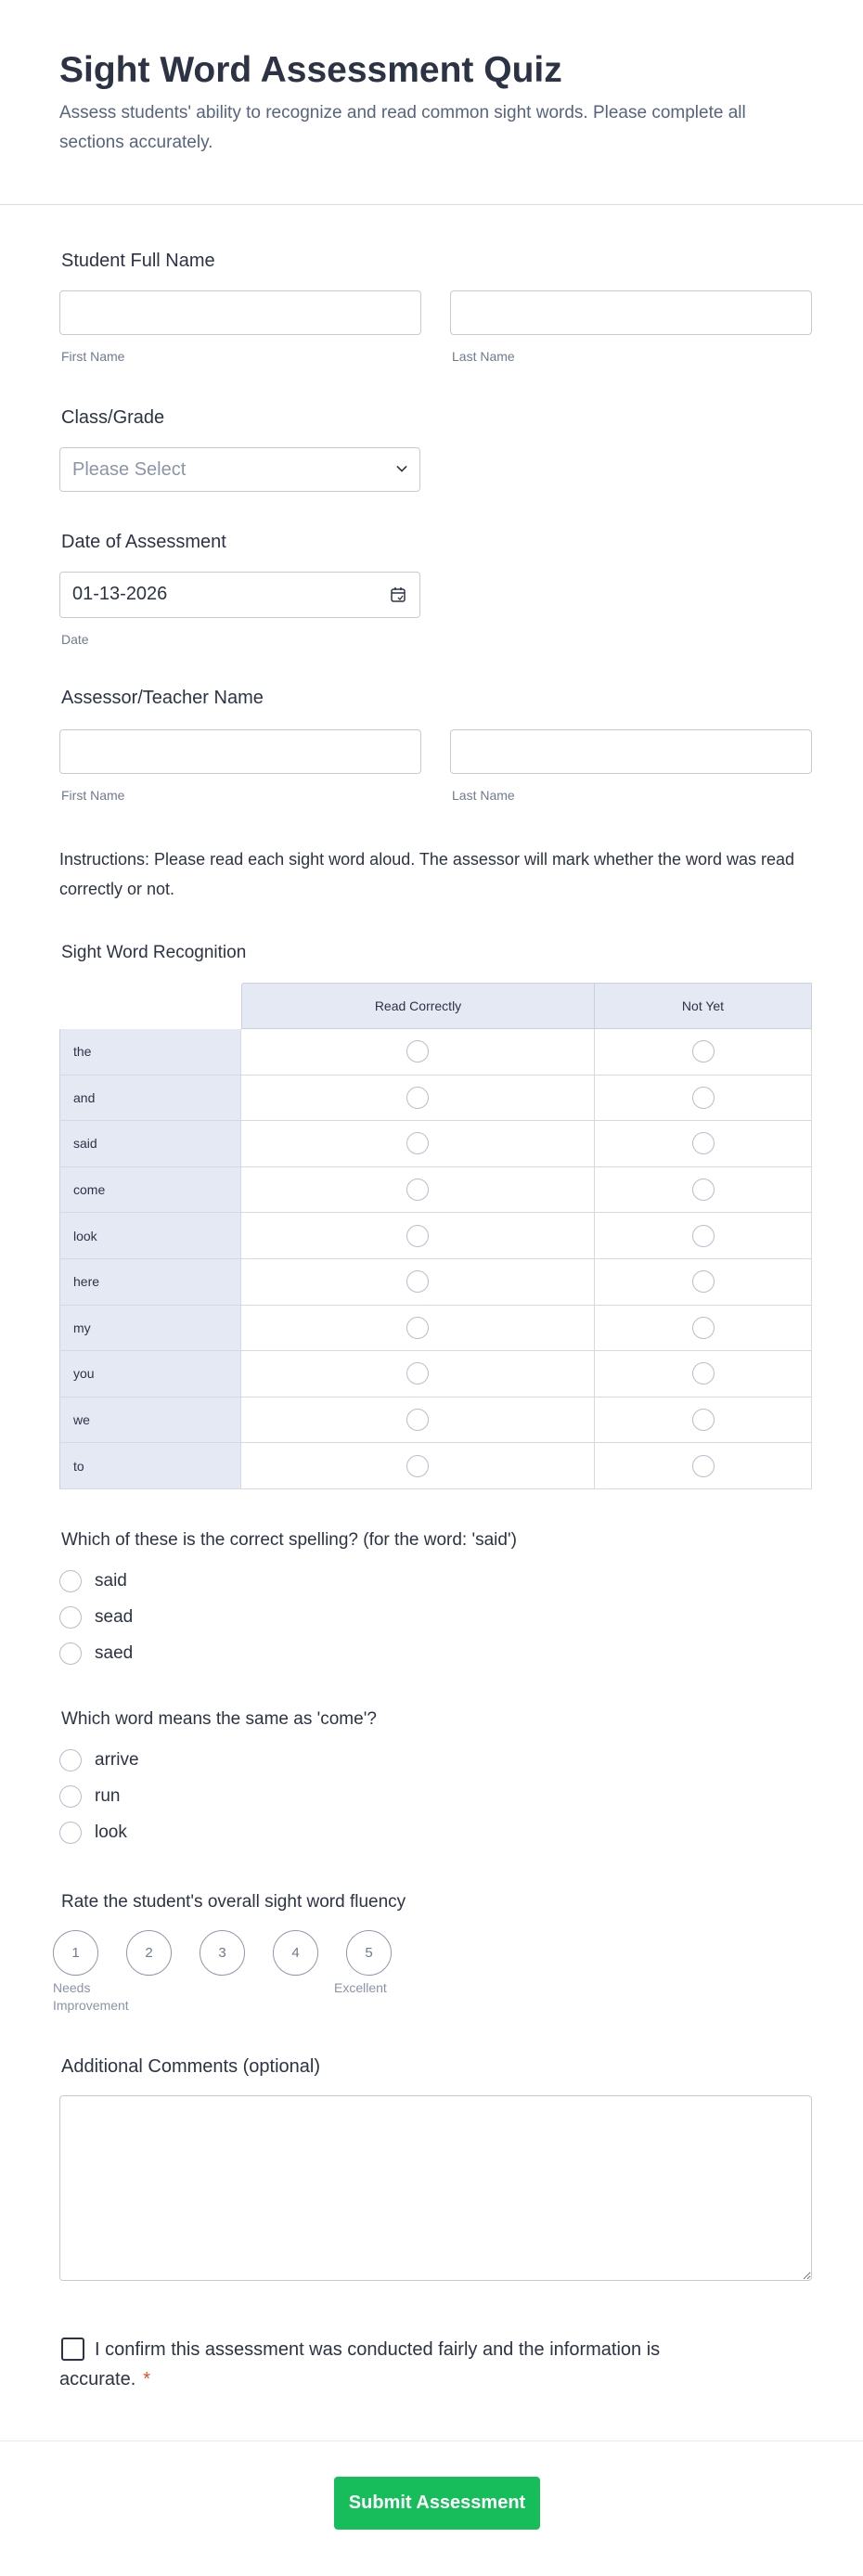  I want to click on assessor-last-name-sublabel: Last Name, so click(483, 795).